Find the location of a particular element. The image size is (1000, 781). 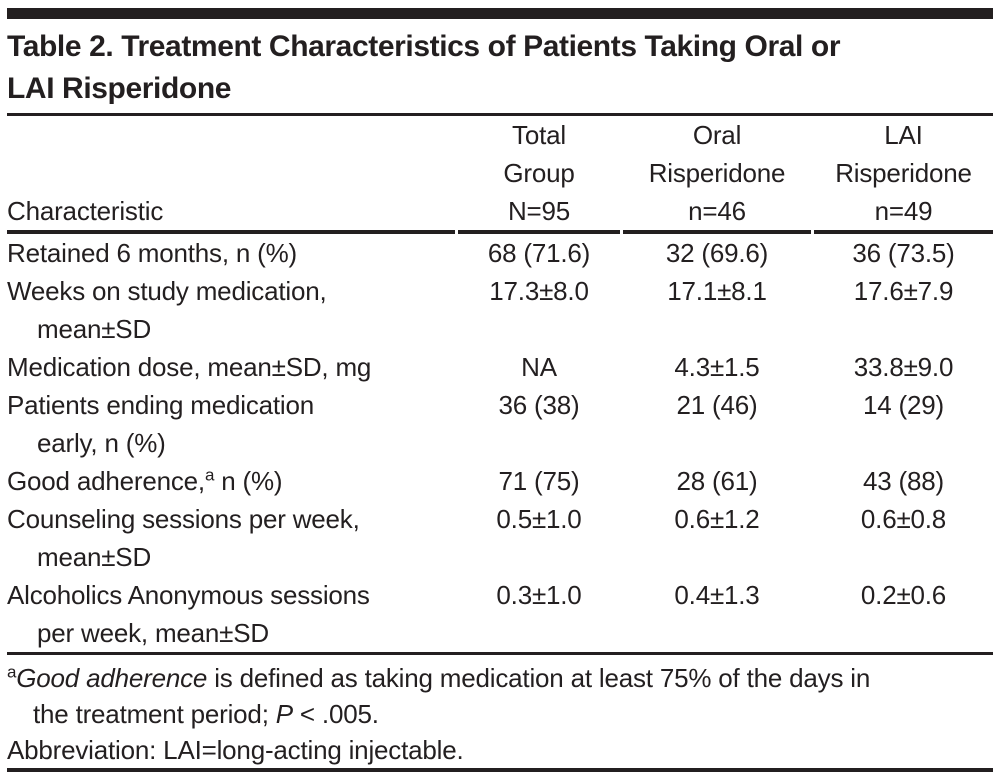

column-header-oral-risperidone: Oral Risperidone n=46 is located at coordinates (717, 175).